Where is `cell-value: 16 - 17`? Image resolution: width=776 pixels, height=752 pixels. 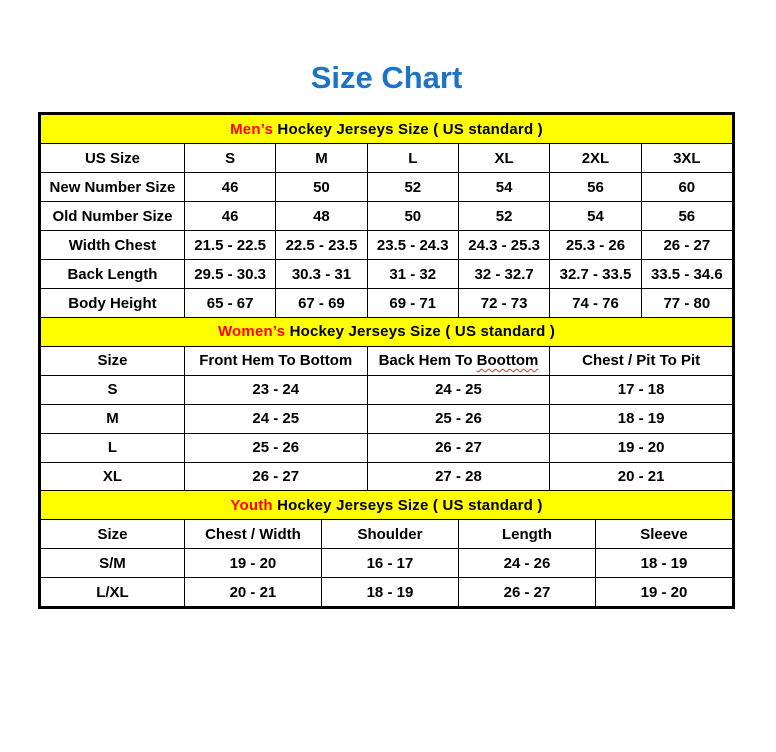
cell-value: 16 - 17 is located at coordinates (389, 563).